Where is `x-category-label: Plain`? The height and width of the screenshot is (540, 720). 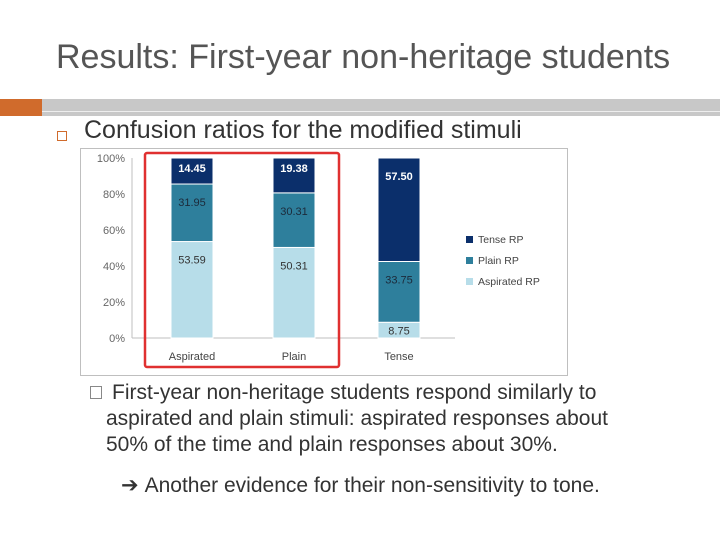 x-category-label: Plain is located at coordinates (294, 357).